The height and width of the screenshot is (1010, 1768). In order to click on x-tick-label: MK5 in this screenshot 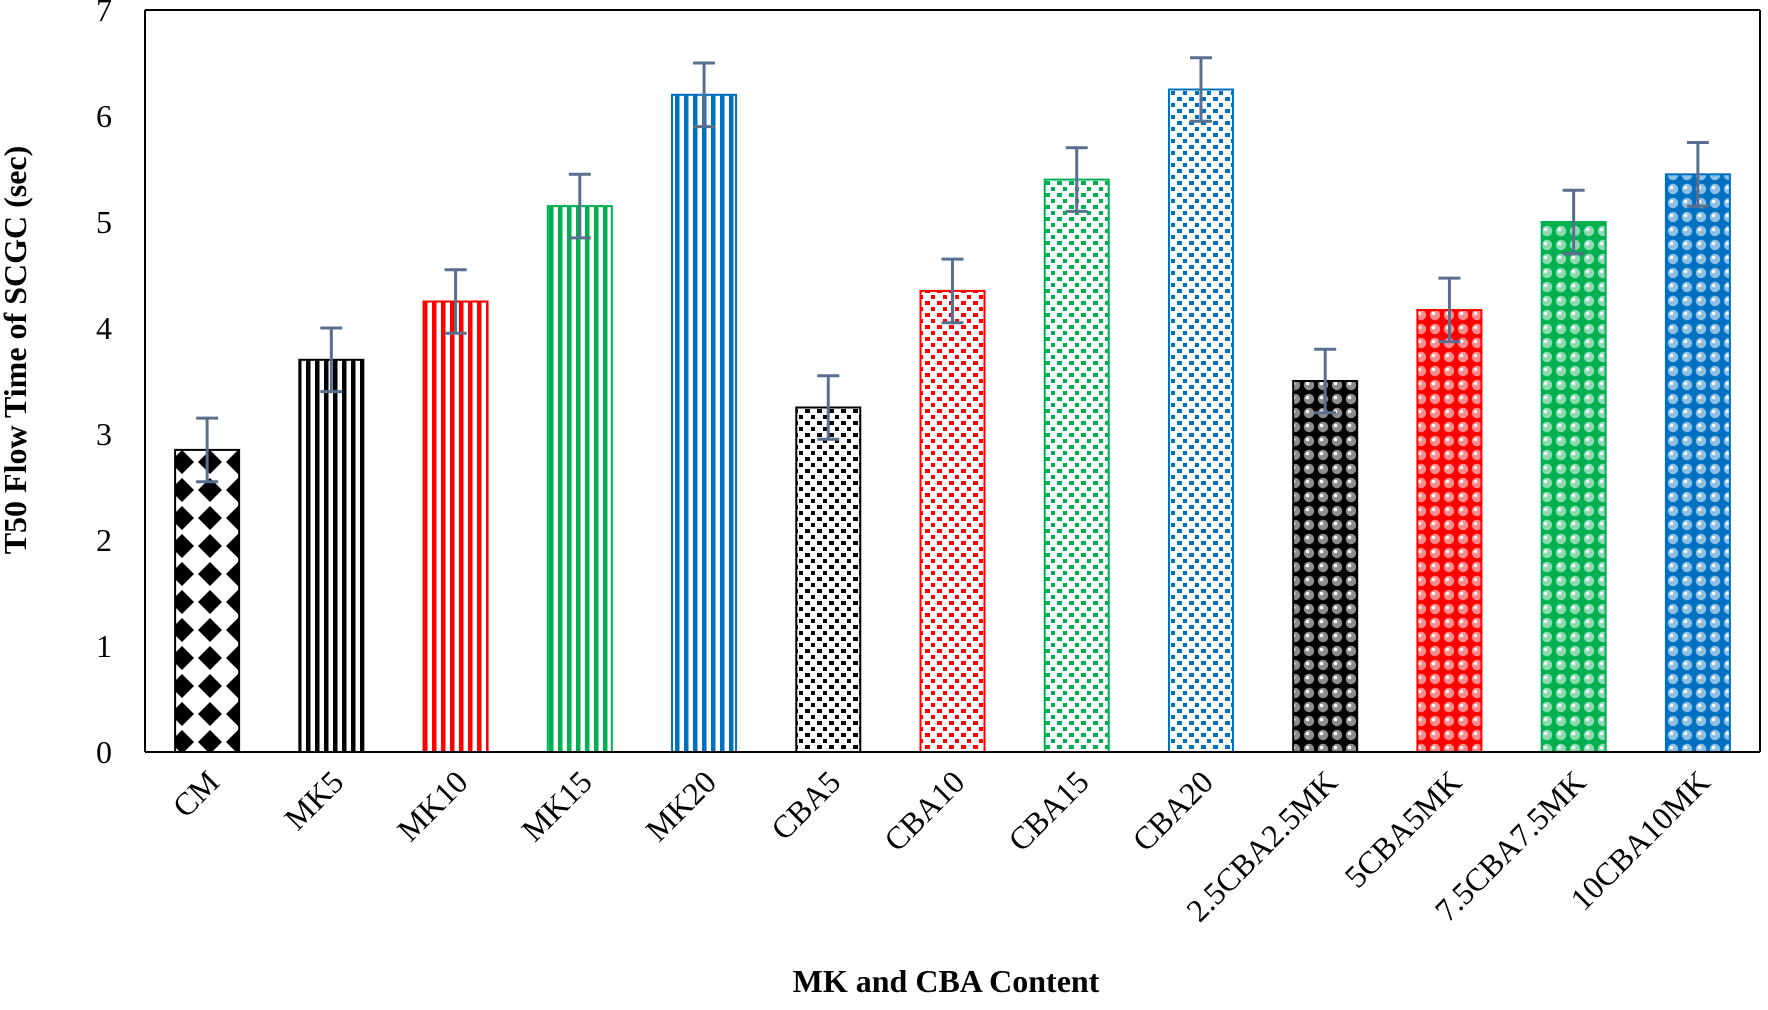, I will do `click(313, 799)`.